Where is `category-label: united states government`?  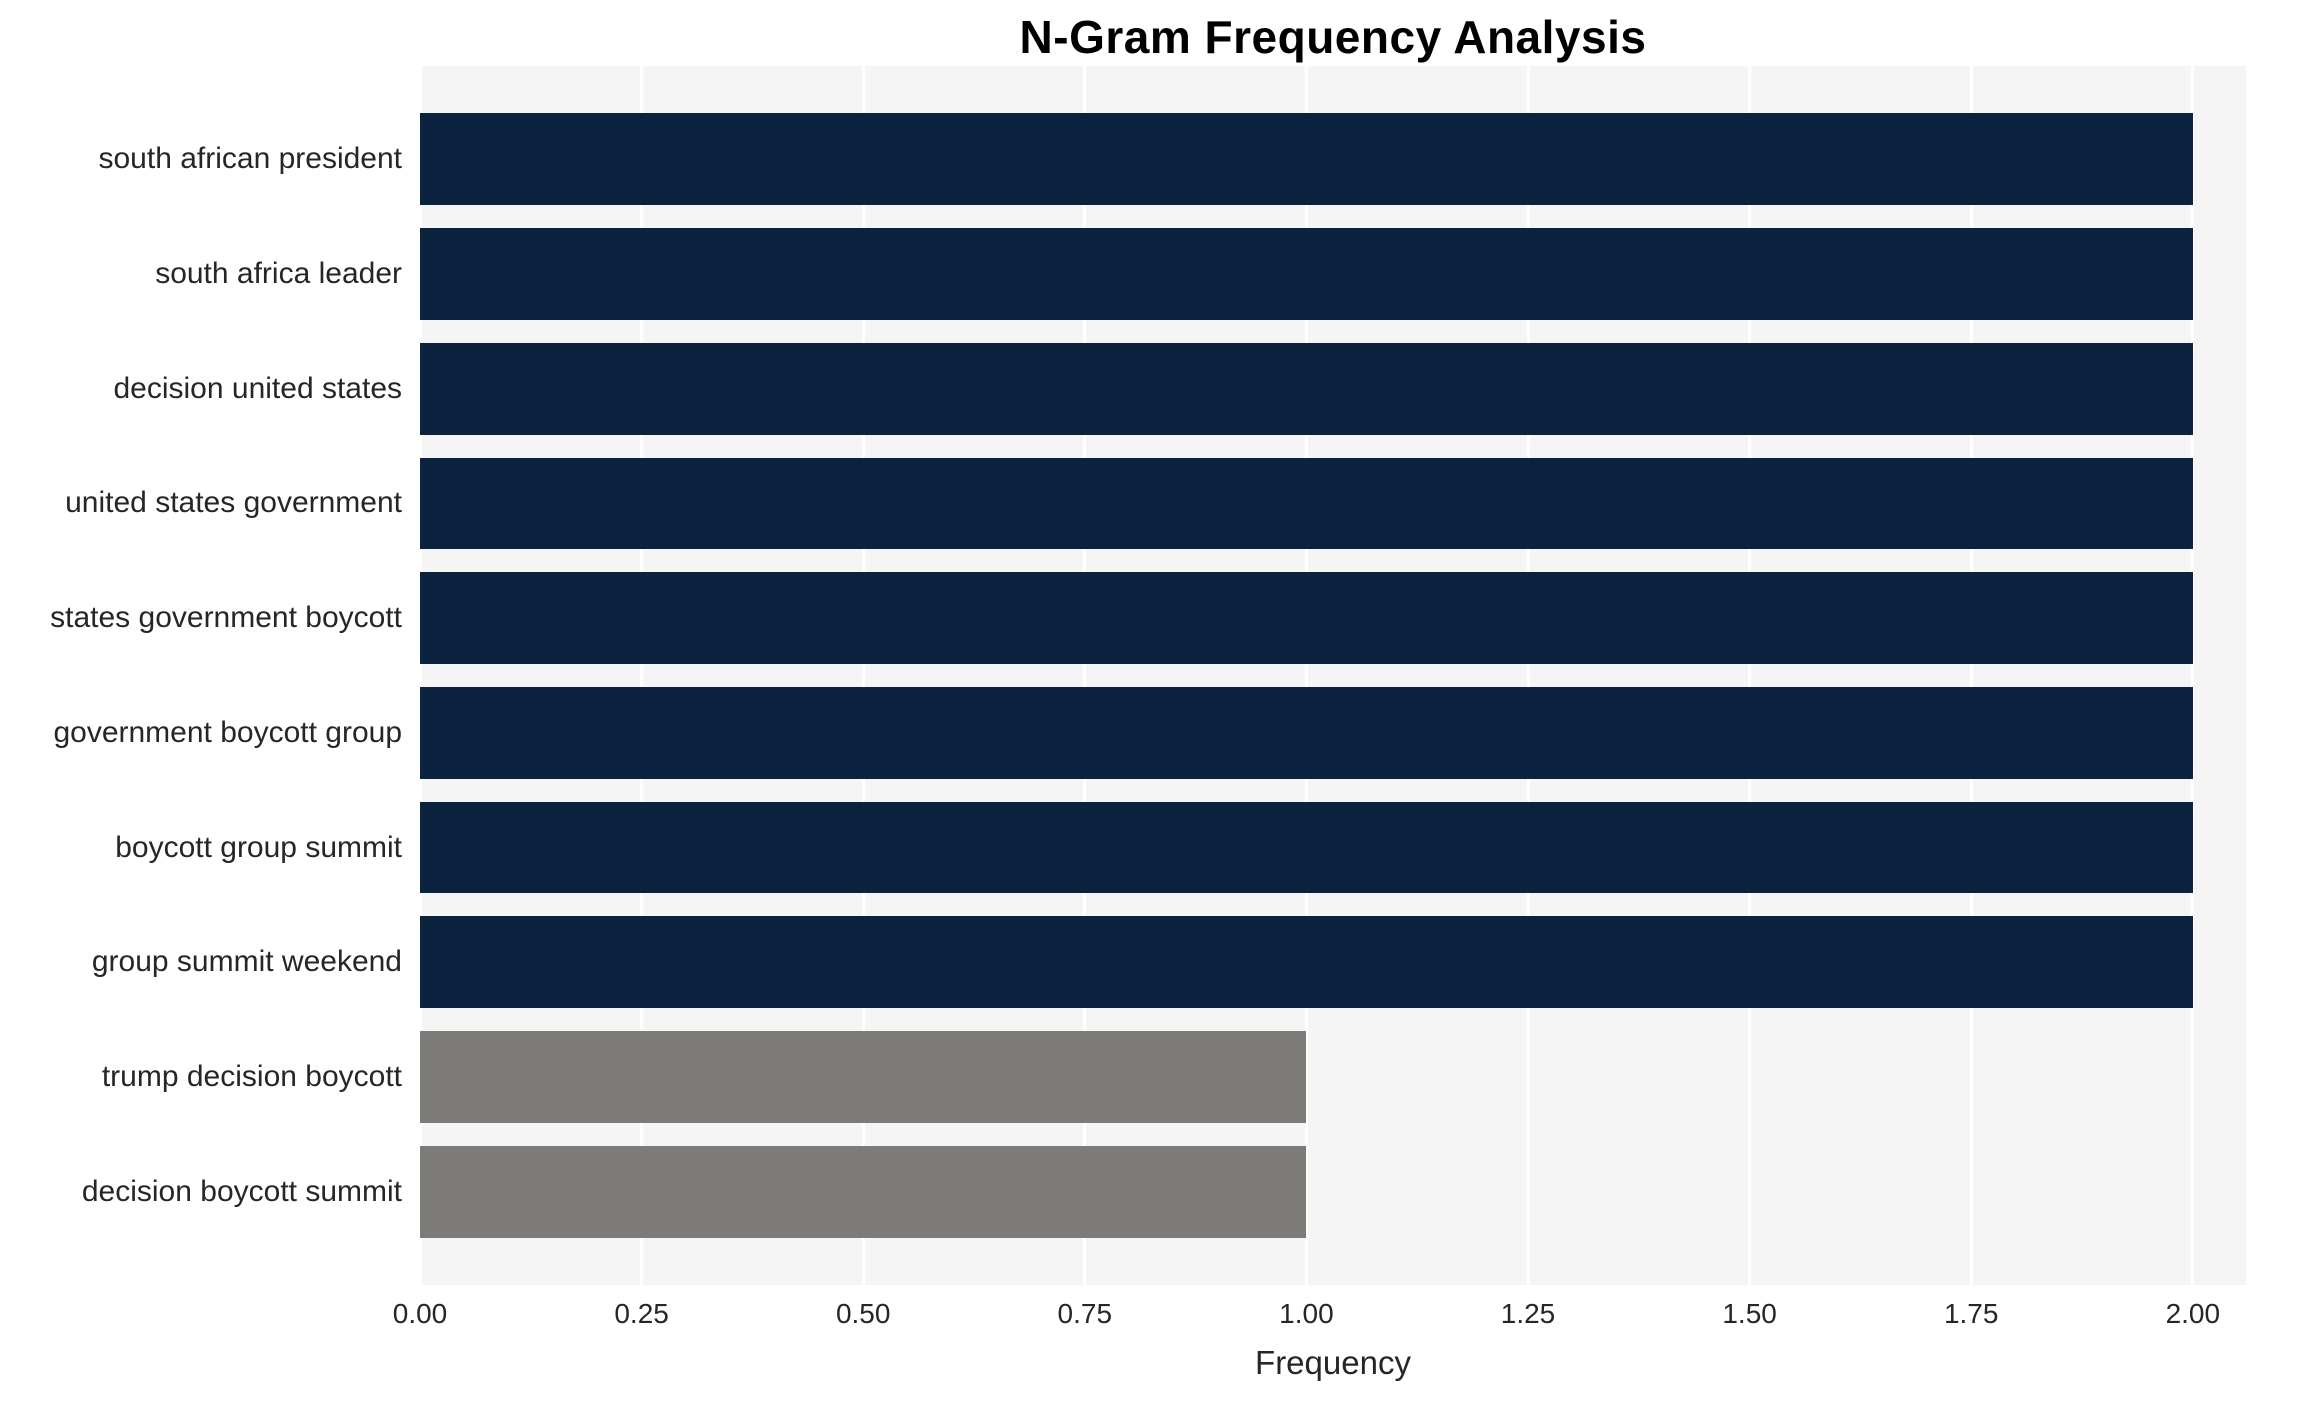 category-label: united states government is located at coordinates (233, 503).